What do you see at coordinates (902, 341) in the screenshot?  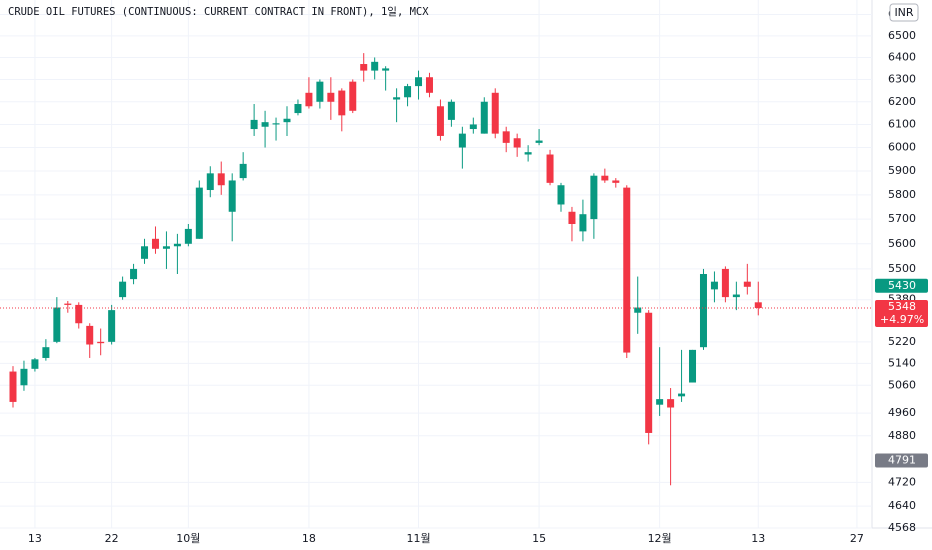 I see `y-tick-label: 5220` at bounding box center [902, 341].